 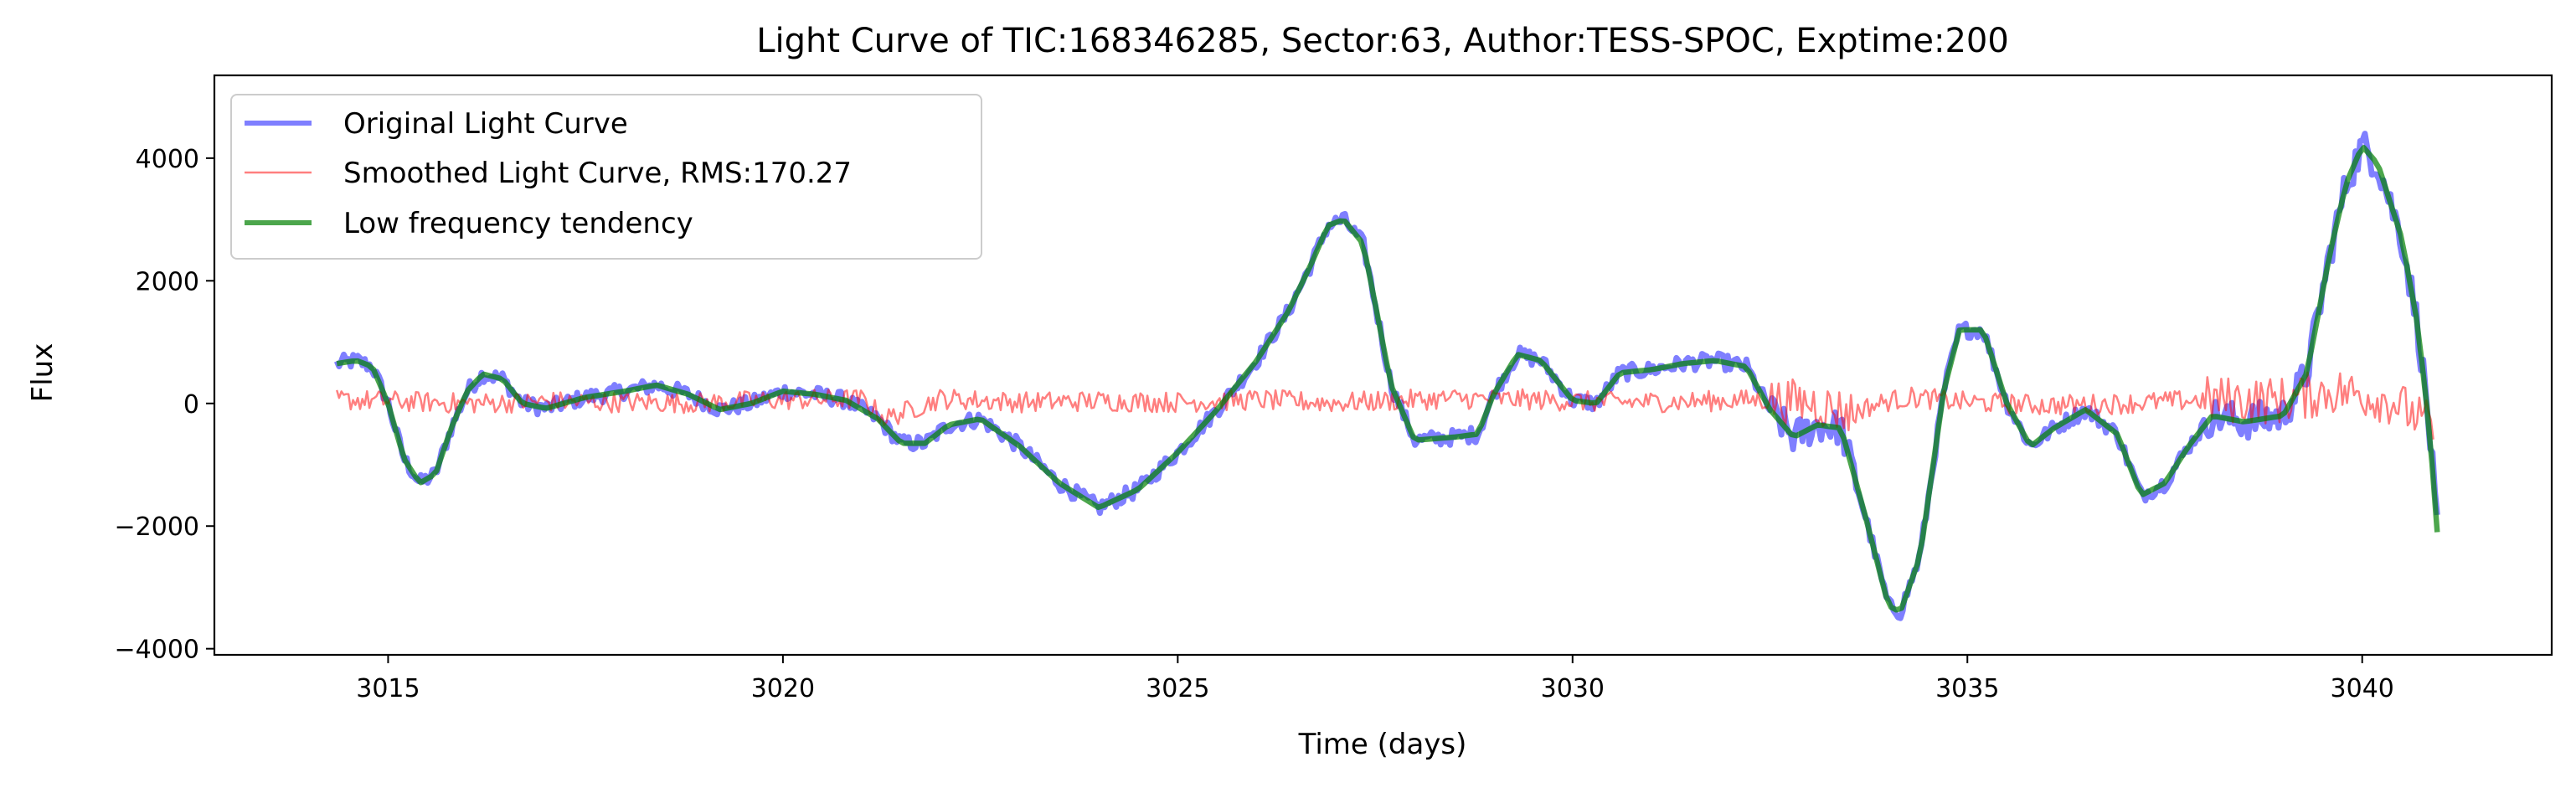 What do you see at coordinates (167, 159) in the screenshot?
I see `y-tick-label: 4000` at bounding box center [167, 159].